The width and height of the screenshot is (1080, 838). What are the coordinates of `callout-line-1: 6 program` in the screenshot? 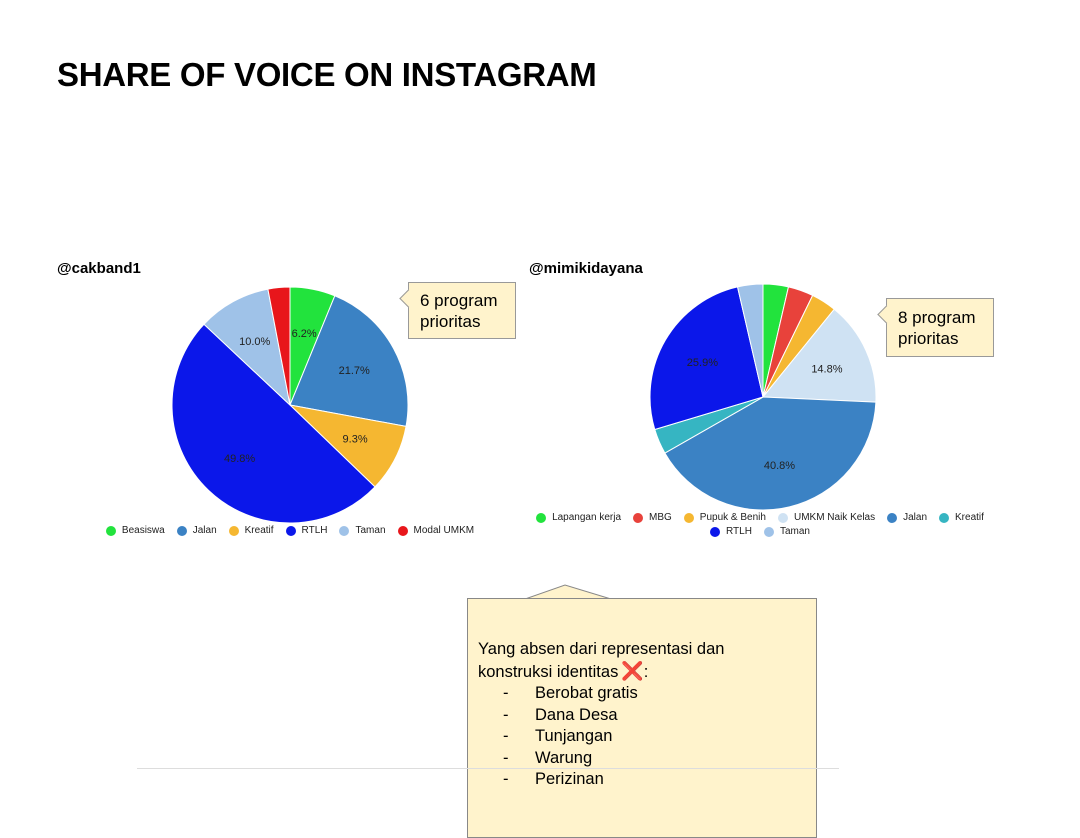 It's located at (459, 300).